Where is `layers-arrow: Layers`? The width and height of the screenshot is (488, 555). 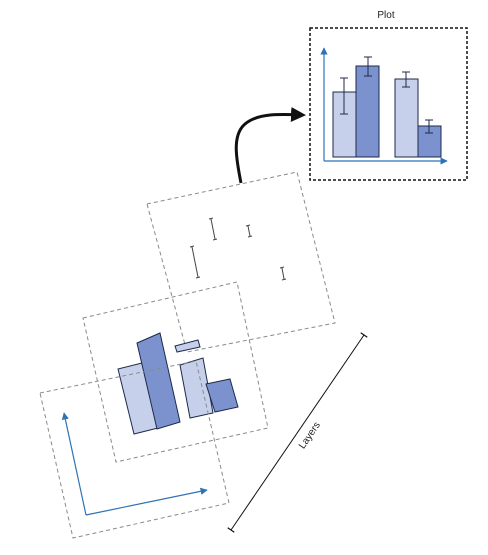 layers-arrow: Layers is located at coordinates (297, 432).